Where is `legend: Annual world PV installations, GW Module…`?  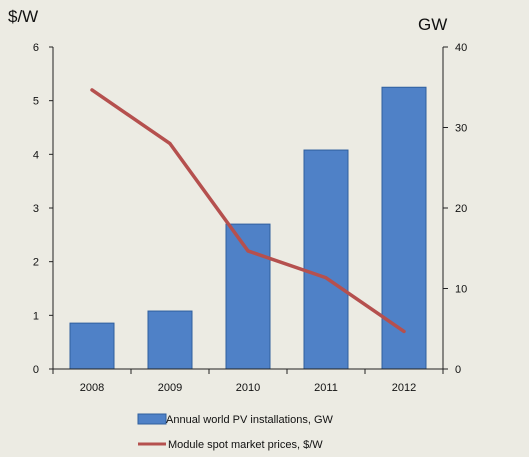
legend: Annual world PV installations, GW Module… is located at coordinates (235, 432).